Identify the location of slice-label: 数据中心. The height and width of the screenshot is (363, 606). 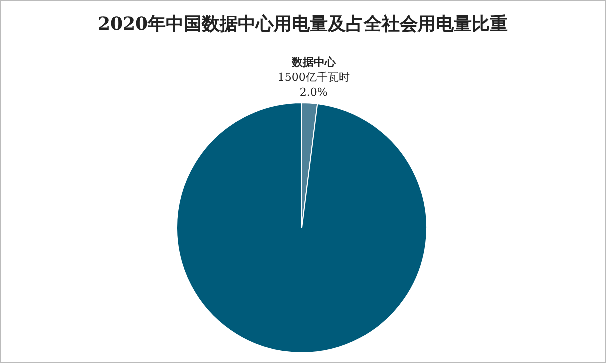
(313, 63).